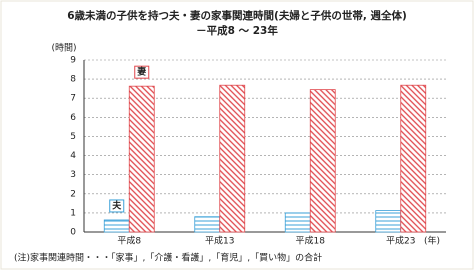  Describe the element at coordinates (73, 137) in the screenshot. I see `y-tick-label: 5` at that location.